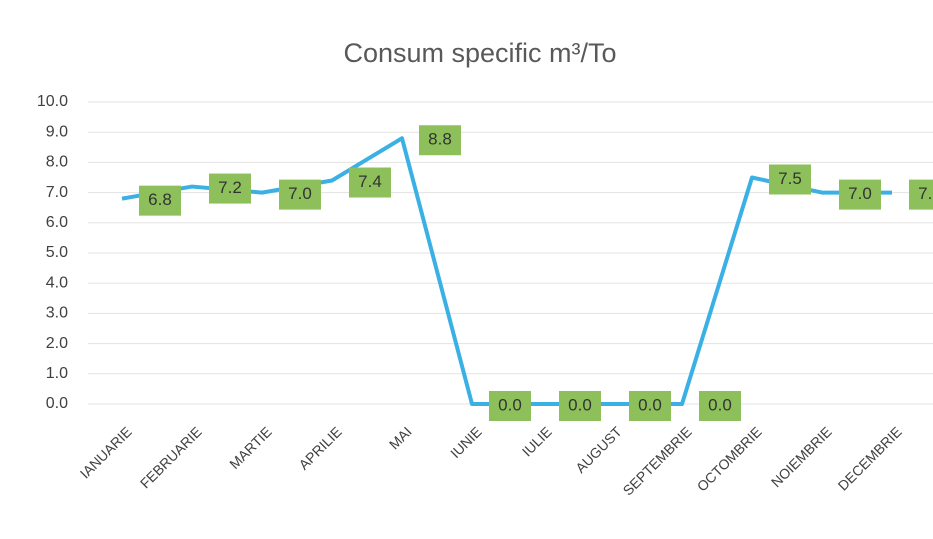 The width and height of the screenshot is (933, 539). What do you see at coordinates (57, 222) in the screenshot?
I see `y-tick-label: 6.0` at bounding box center [57, 222].